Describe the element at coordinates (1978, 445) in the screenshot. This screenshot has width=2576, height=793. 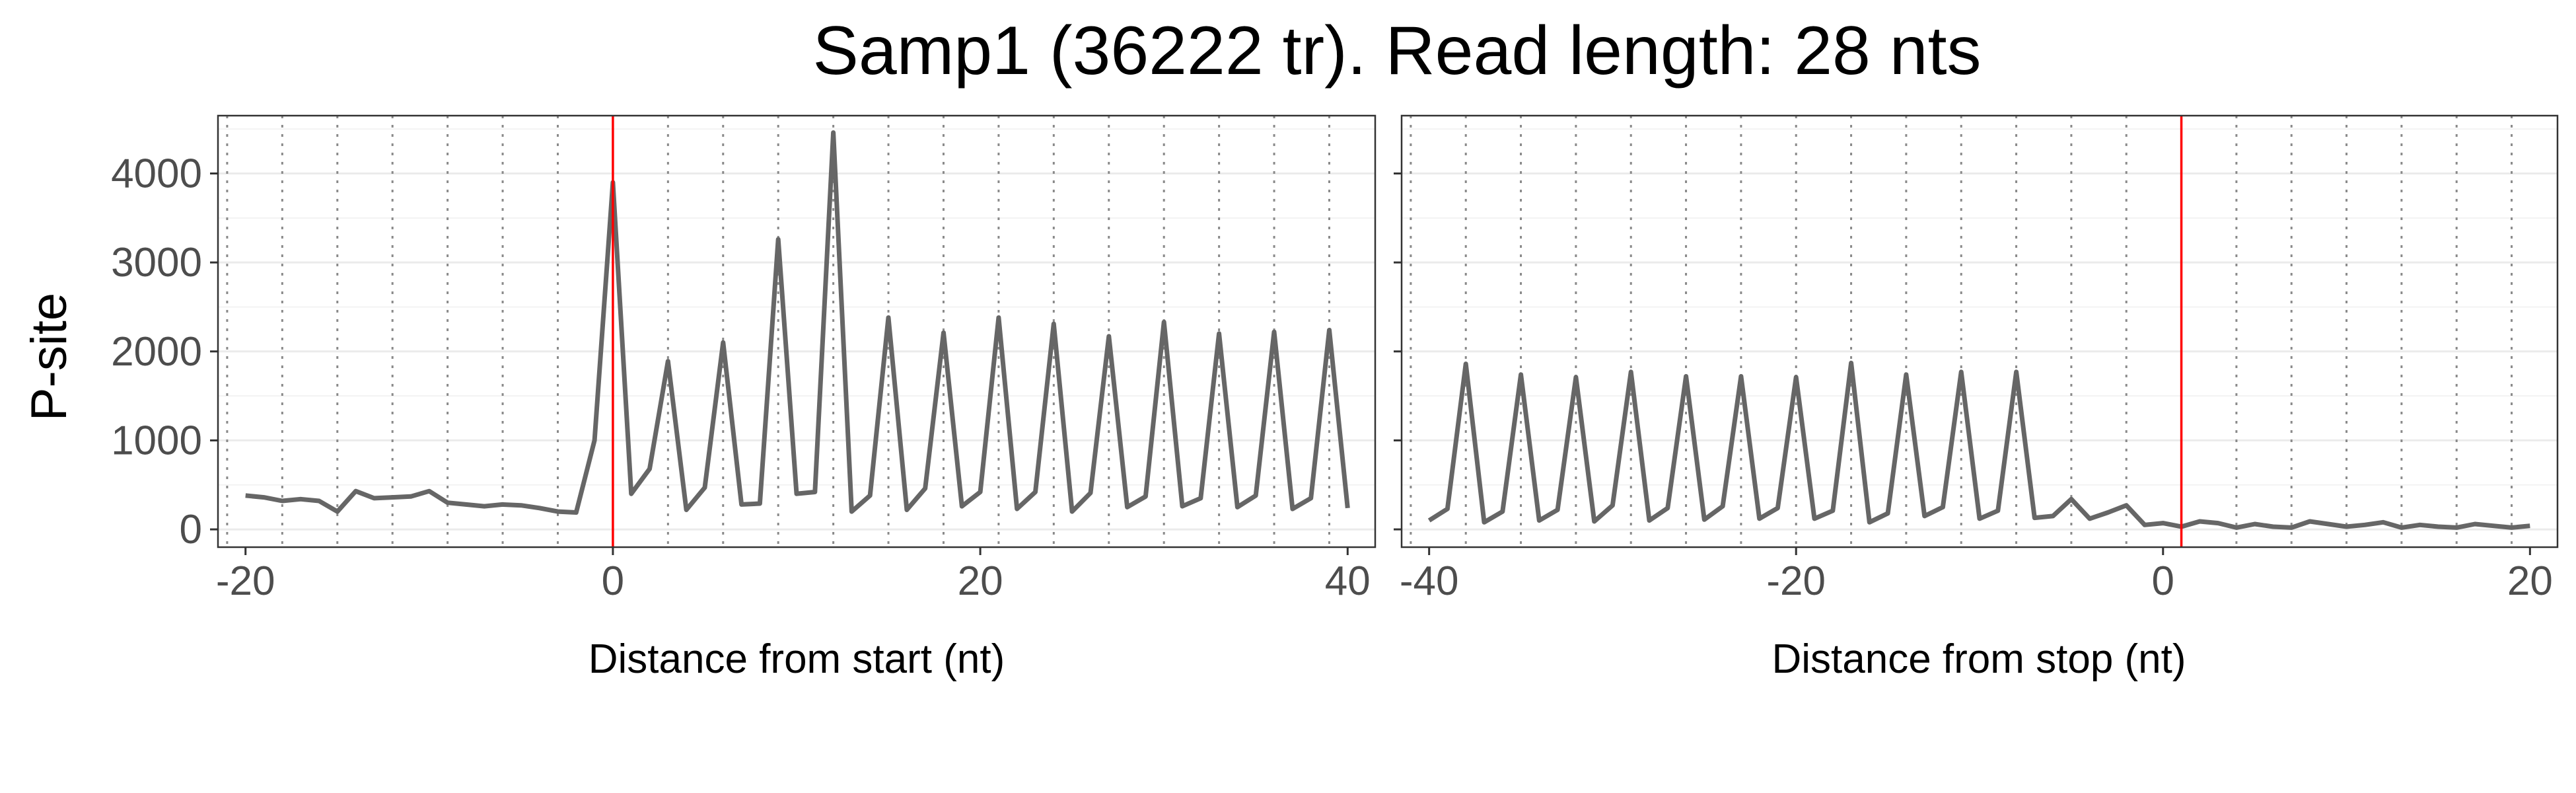
I see `p-site-line` at that location.